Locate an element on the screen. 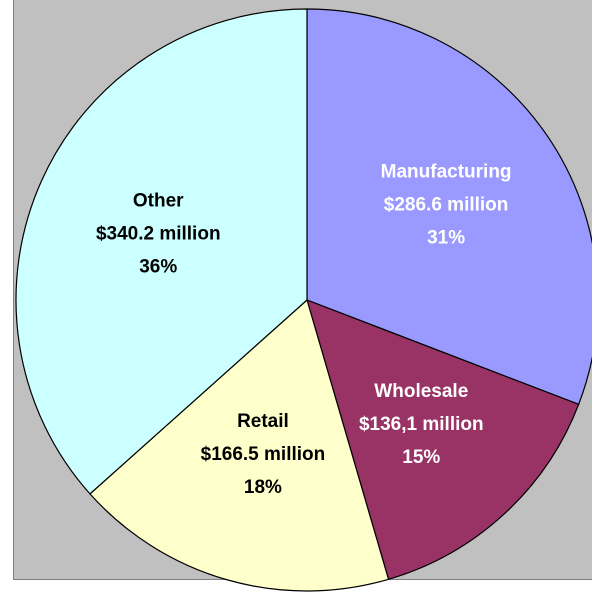 Image resolution: width=592 pixels, height=598 pixels. slice-value-text: $340.2 million is located at coordinates (158, 233).